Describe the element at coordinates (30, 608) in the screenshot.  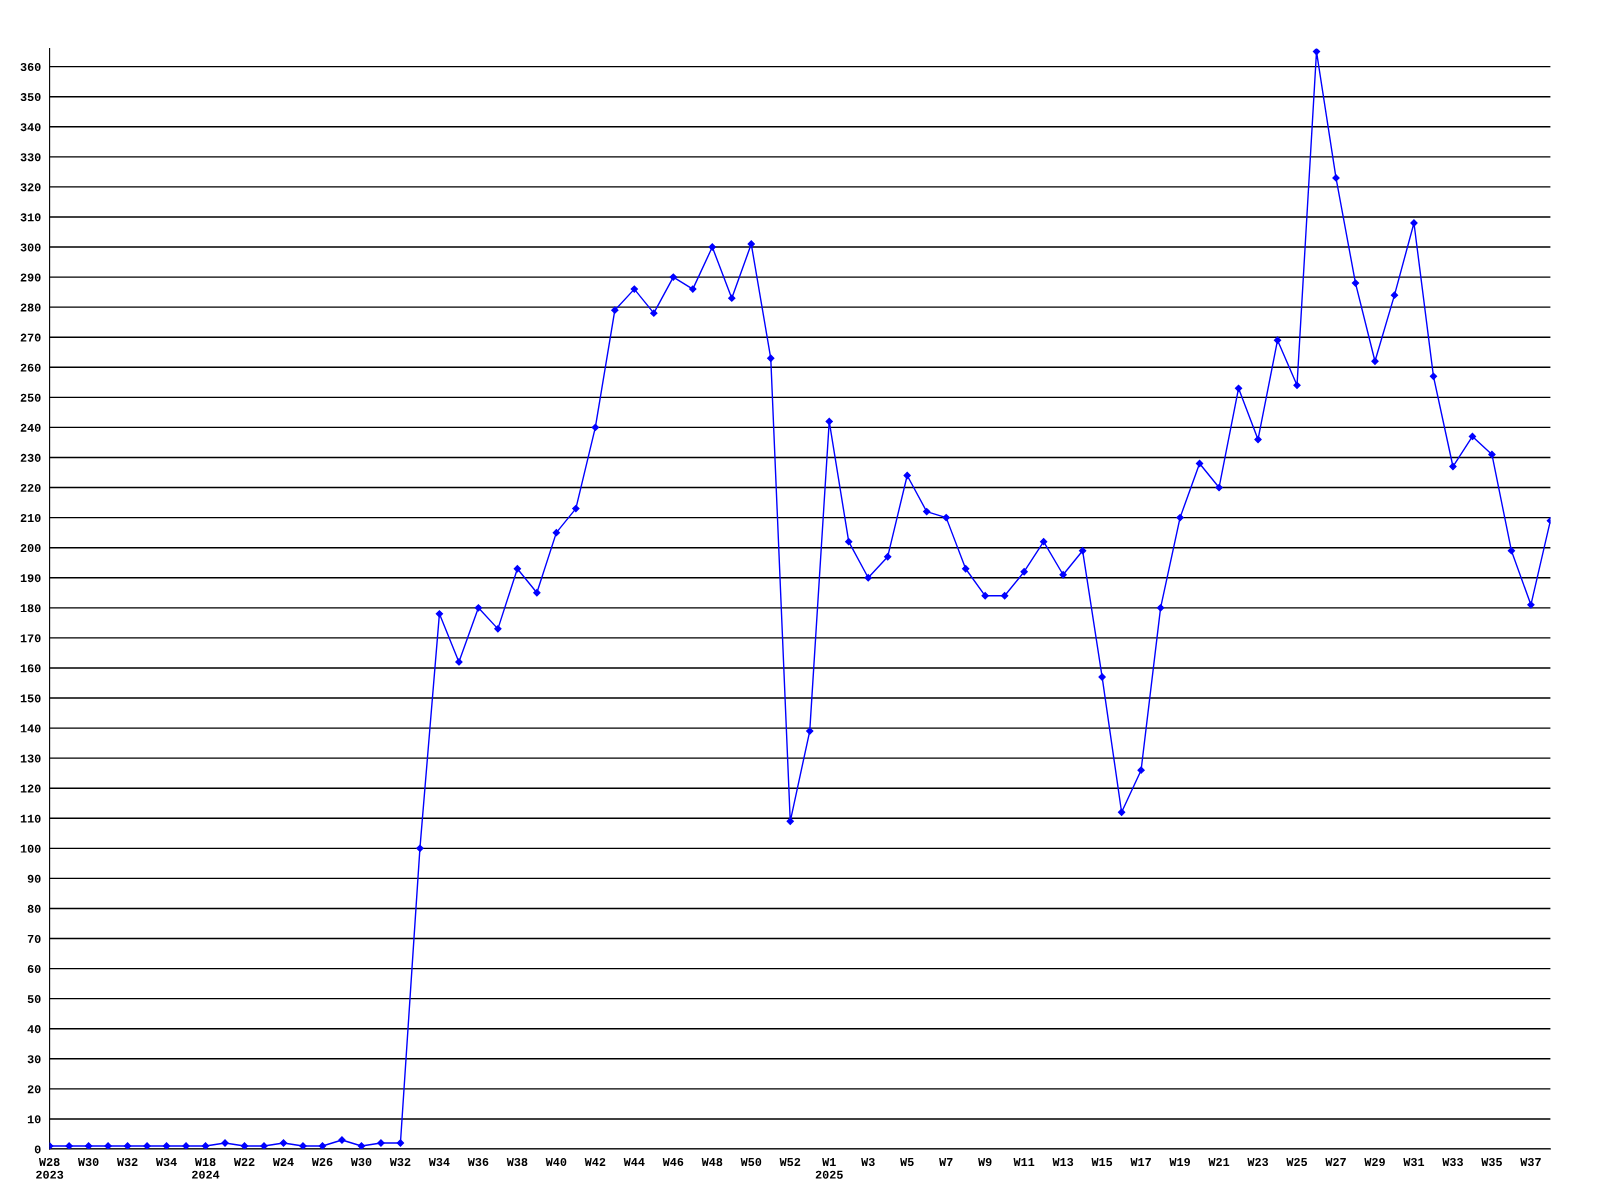
I see `y-tick-label: 180` at that location.